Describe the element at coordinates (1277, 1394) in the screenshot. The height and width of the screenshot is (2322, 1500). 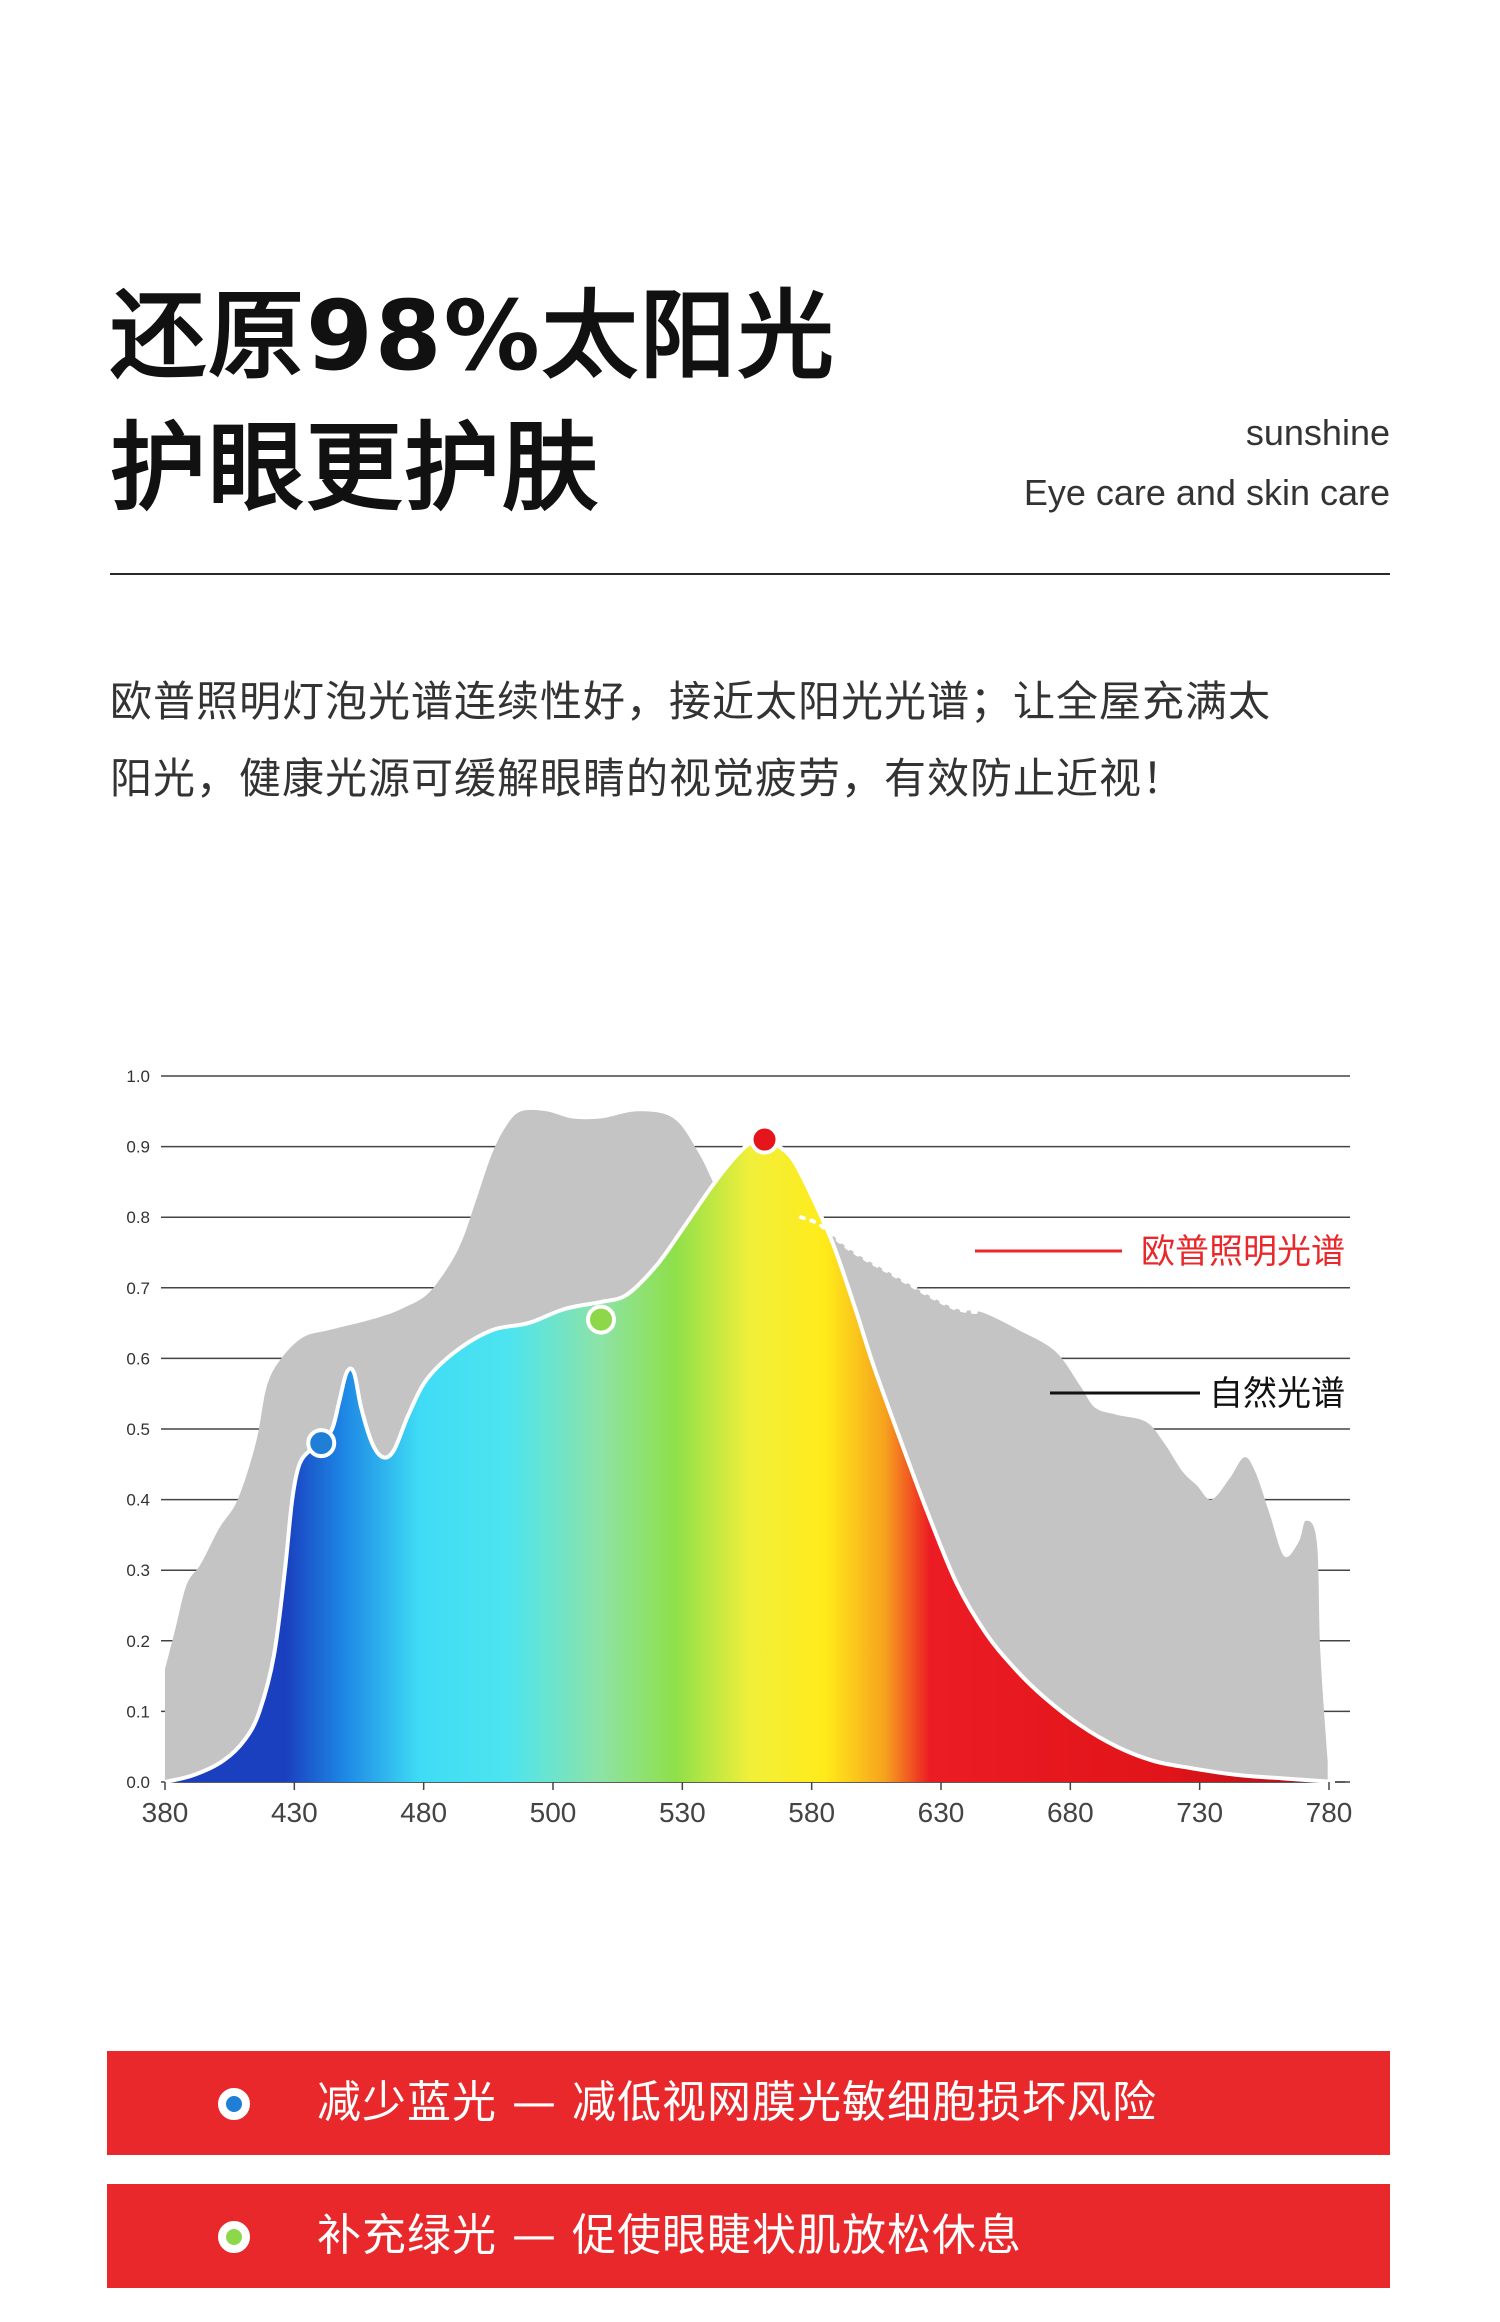
I see `legend-label: 自然光谱` at that location.